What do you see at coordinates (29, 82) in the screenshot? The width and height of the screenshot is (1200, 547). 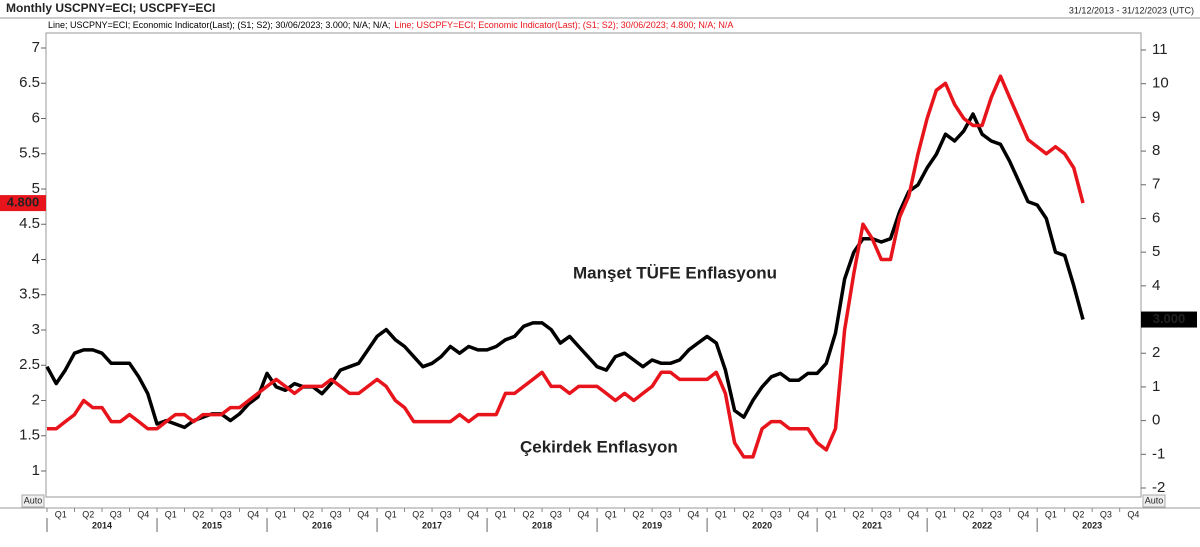 I see `y-tick-label: 6.5` at bounding box center [29, 82].